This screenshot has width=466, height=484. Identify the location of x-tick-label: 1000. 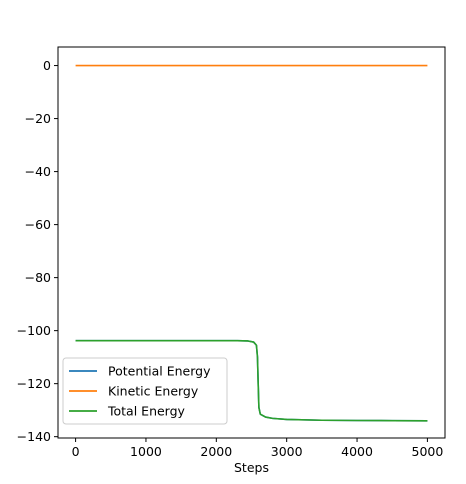
(146, 451).